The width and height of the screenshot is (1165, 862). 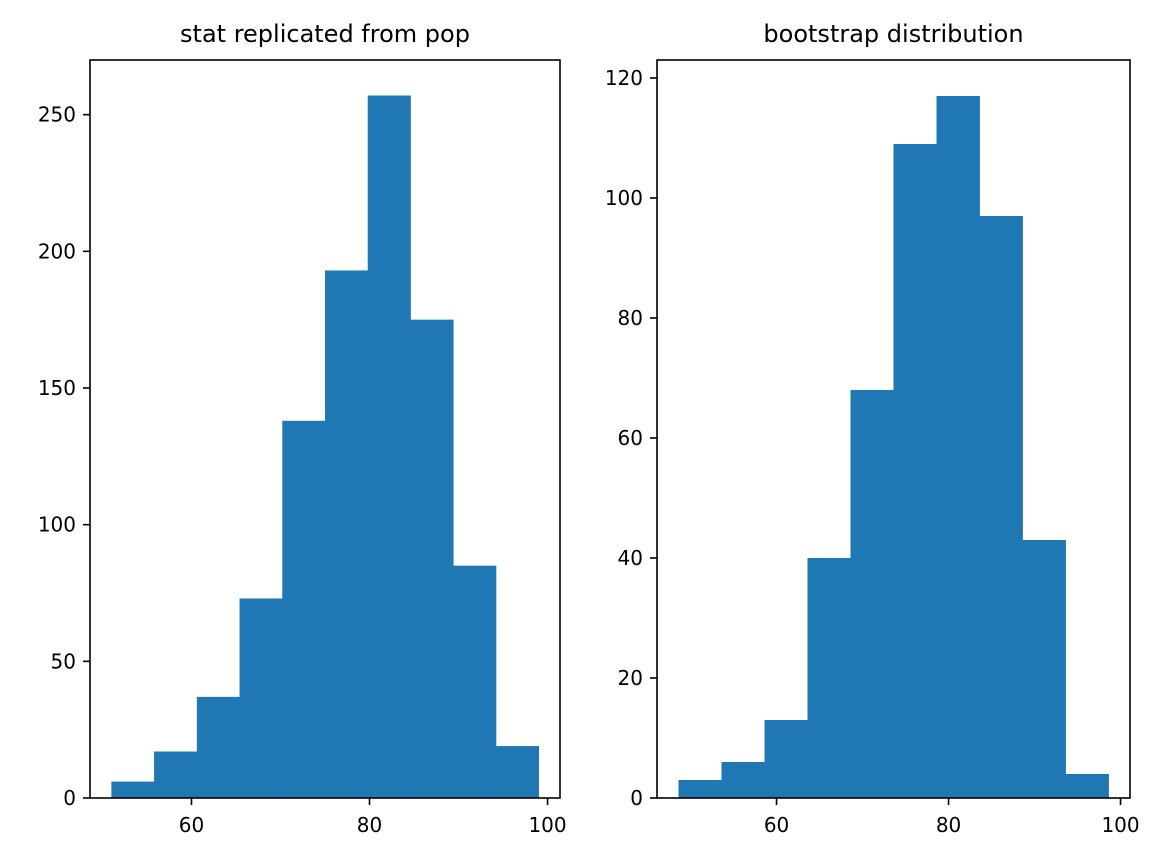 I want to click on chart-title: stat replicated from pop, so click(x=325, y=34).